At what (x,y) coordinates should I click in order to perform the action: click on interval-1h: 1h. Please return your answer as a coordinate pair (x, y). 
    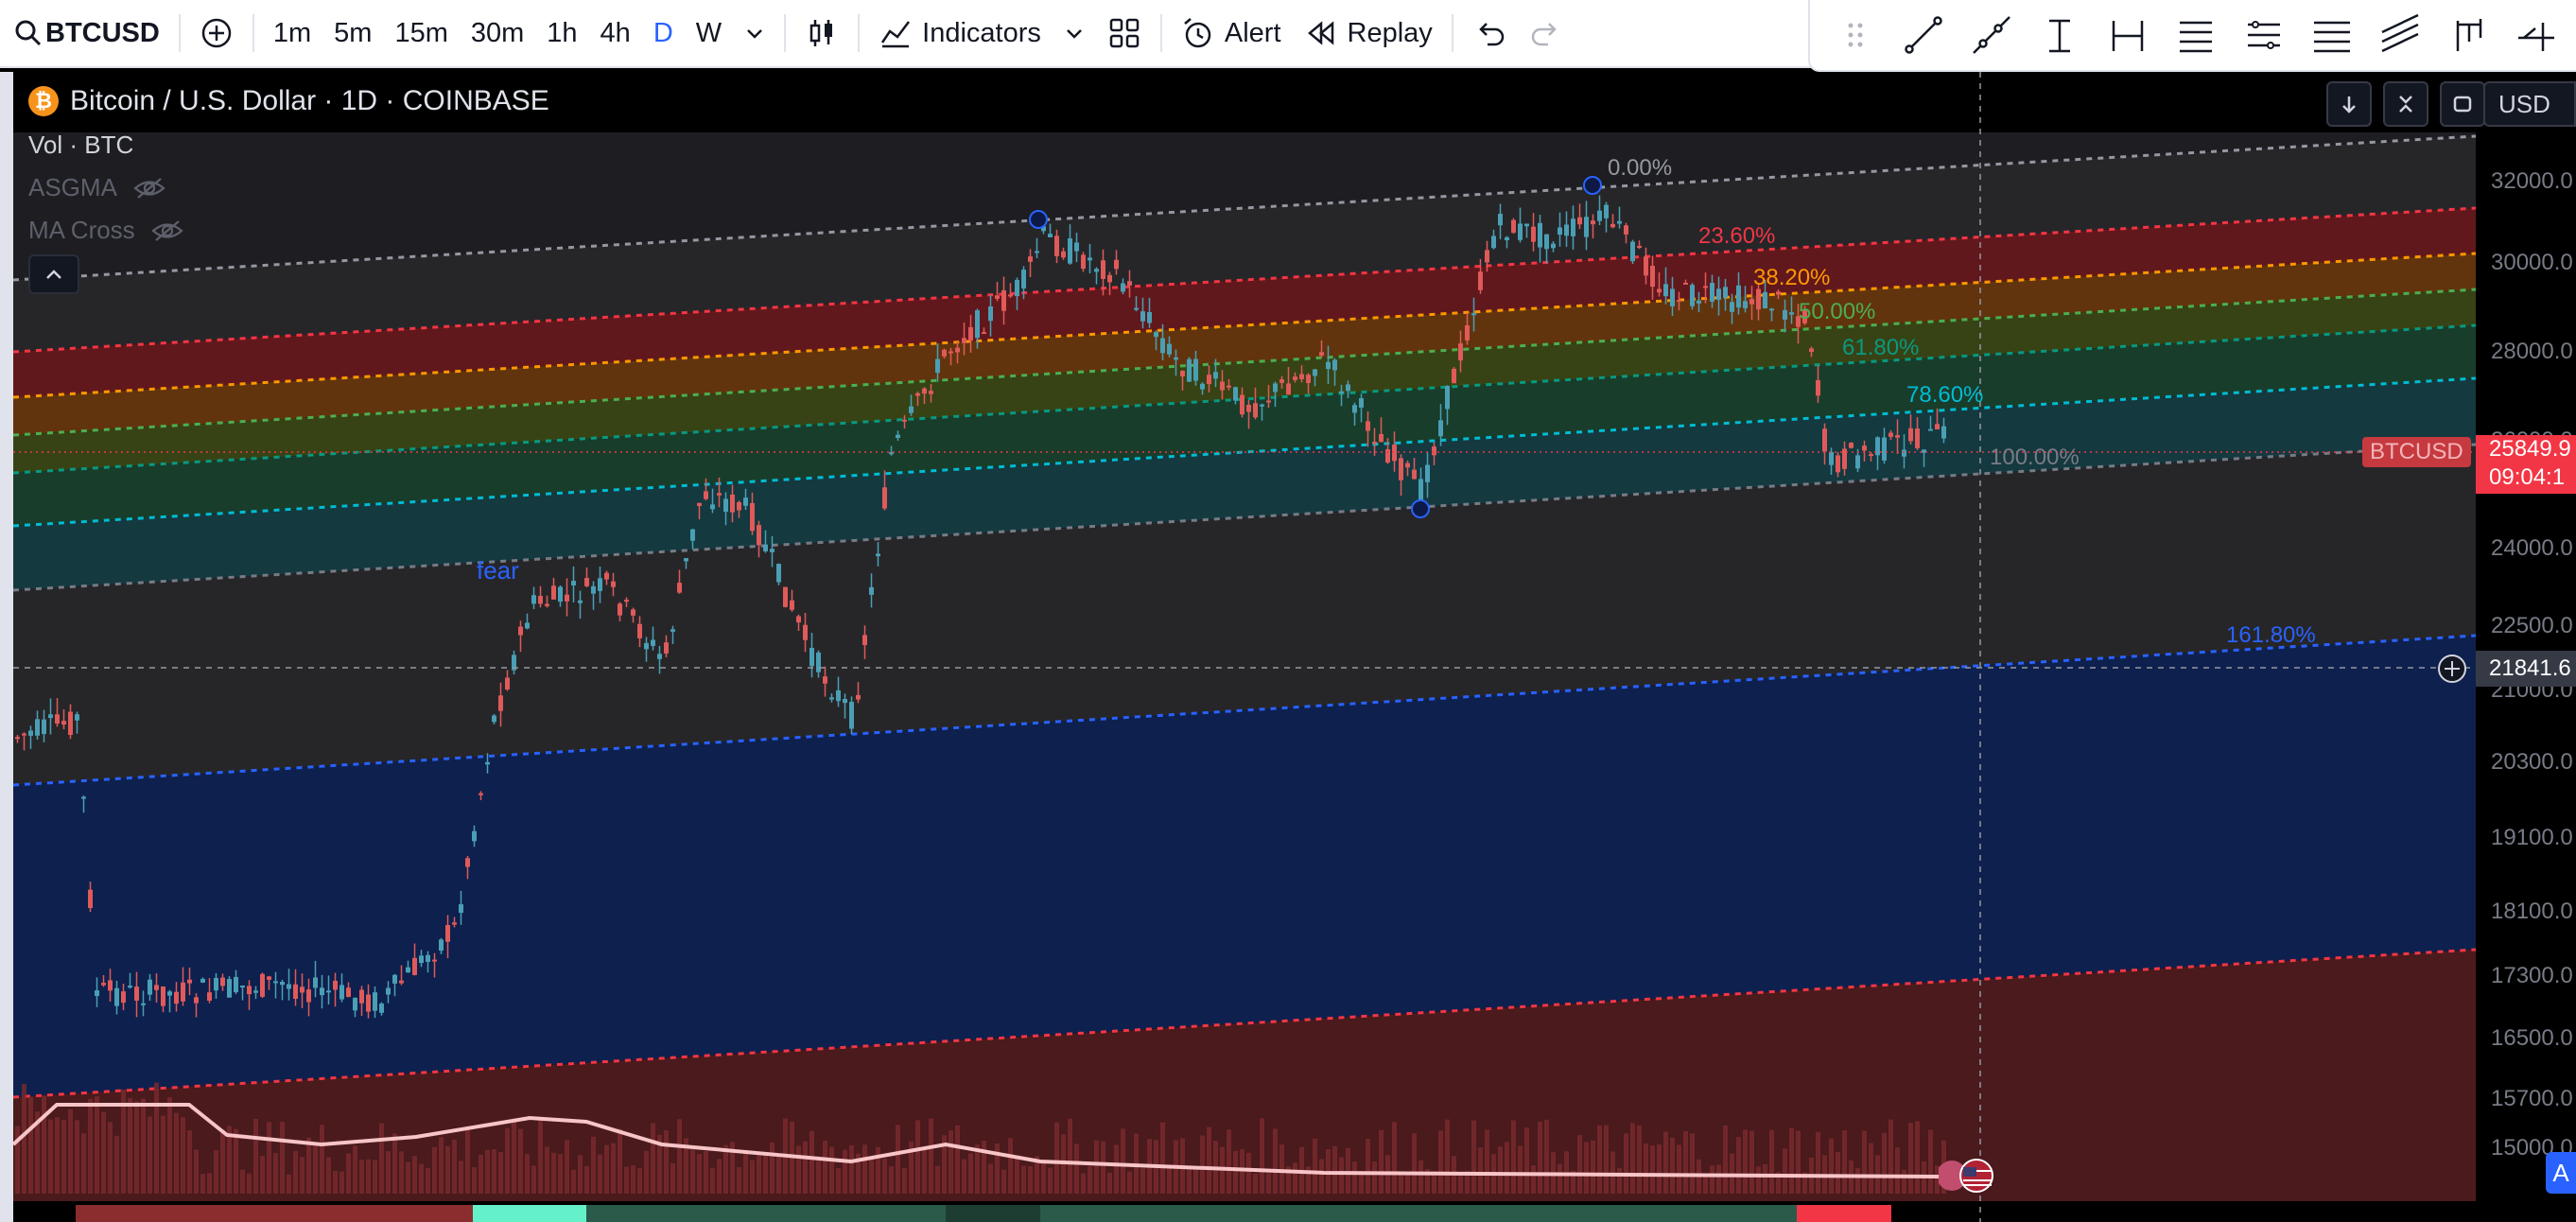
    Looking at the image, I should click on (562, 32).